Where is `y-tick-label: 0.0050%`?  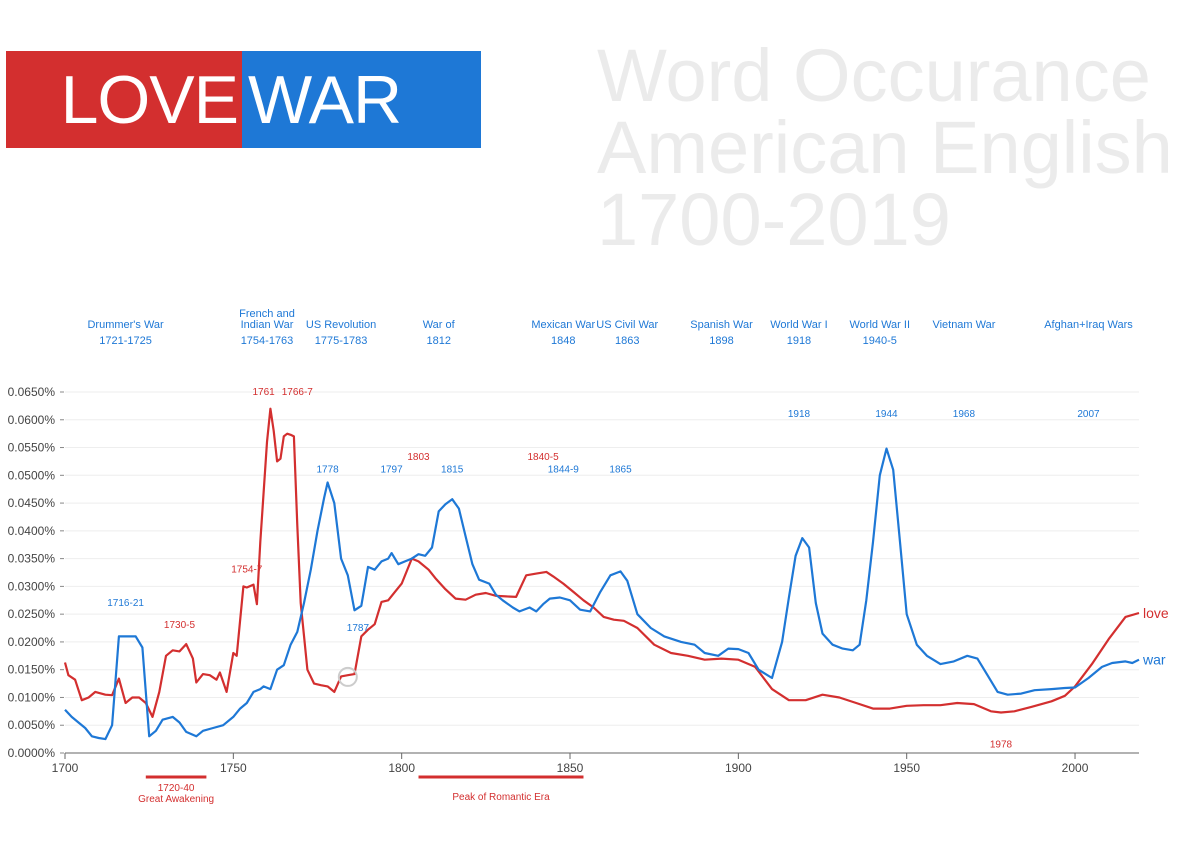
y-tick-label: 0.0050% is located at coordinates (32, 725).